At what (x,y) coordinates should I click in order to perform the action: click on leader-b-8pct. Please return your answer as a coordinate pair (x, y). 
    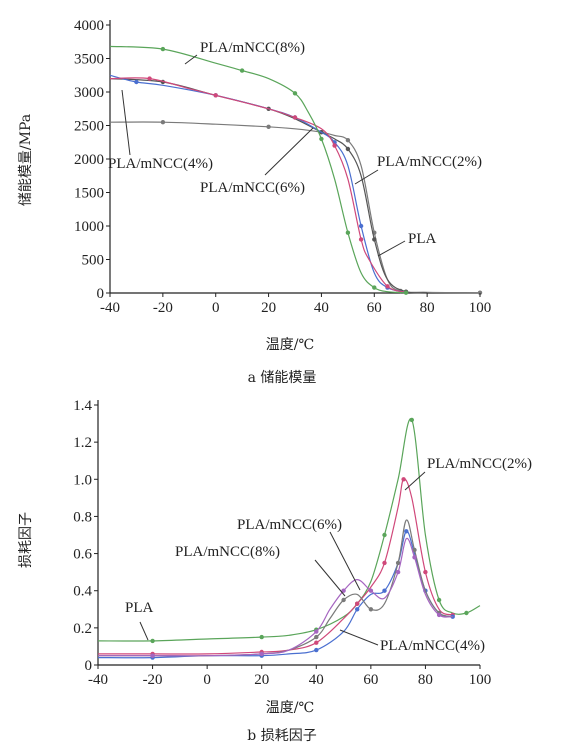
    Looking at the image, I should click on (330, 578).